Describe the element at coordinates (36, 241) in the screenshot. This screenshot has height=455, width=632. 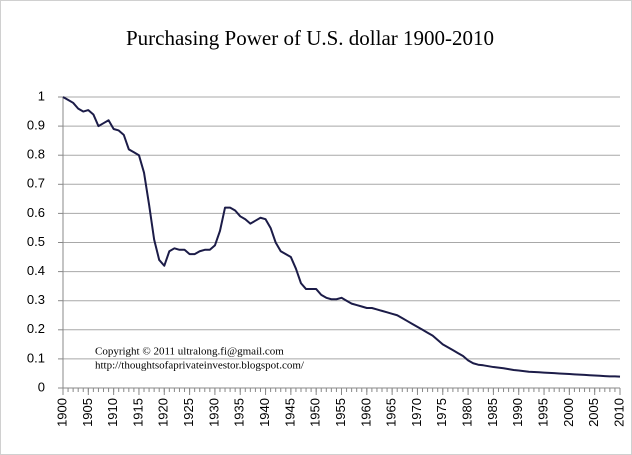
I see `y-tick-label: 0.5` at that location.